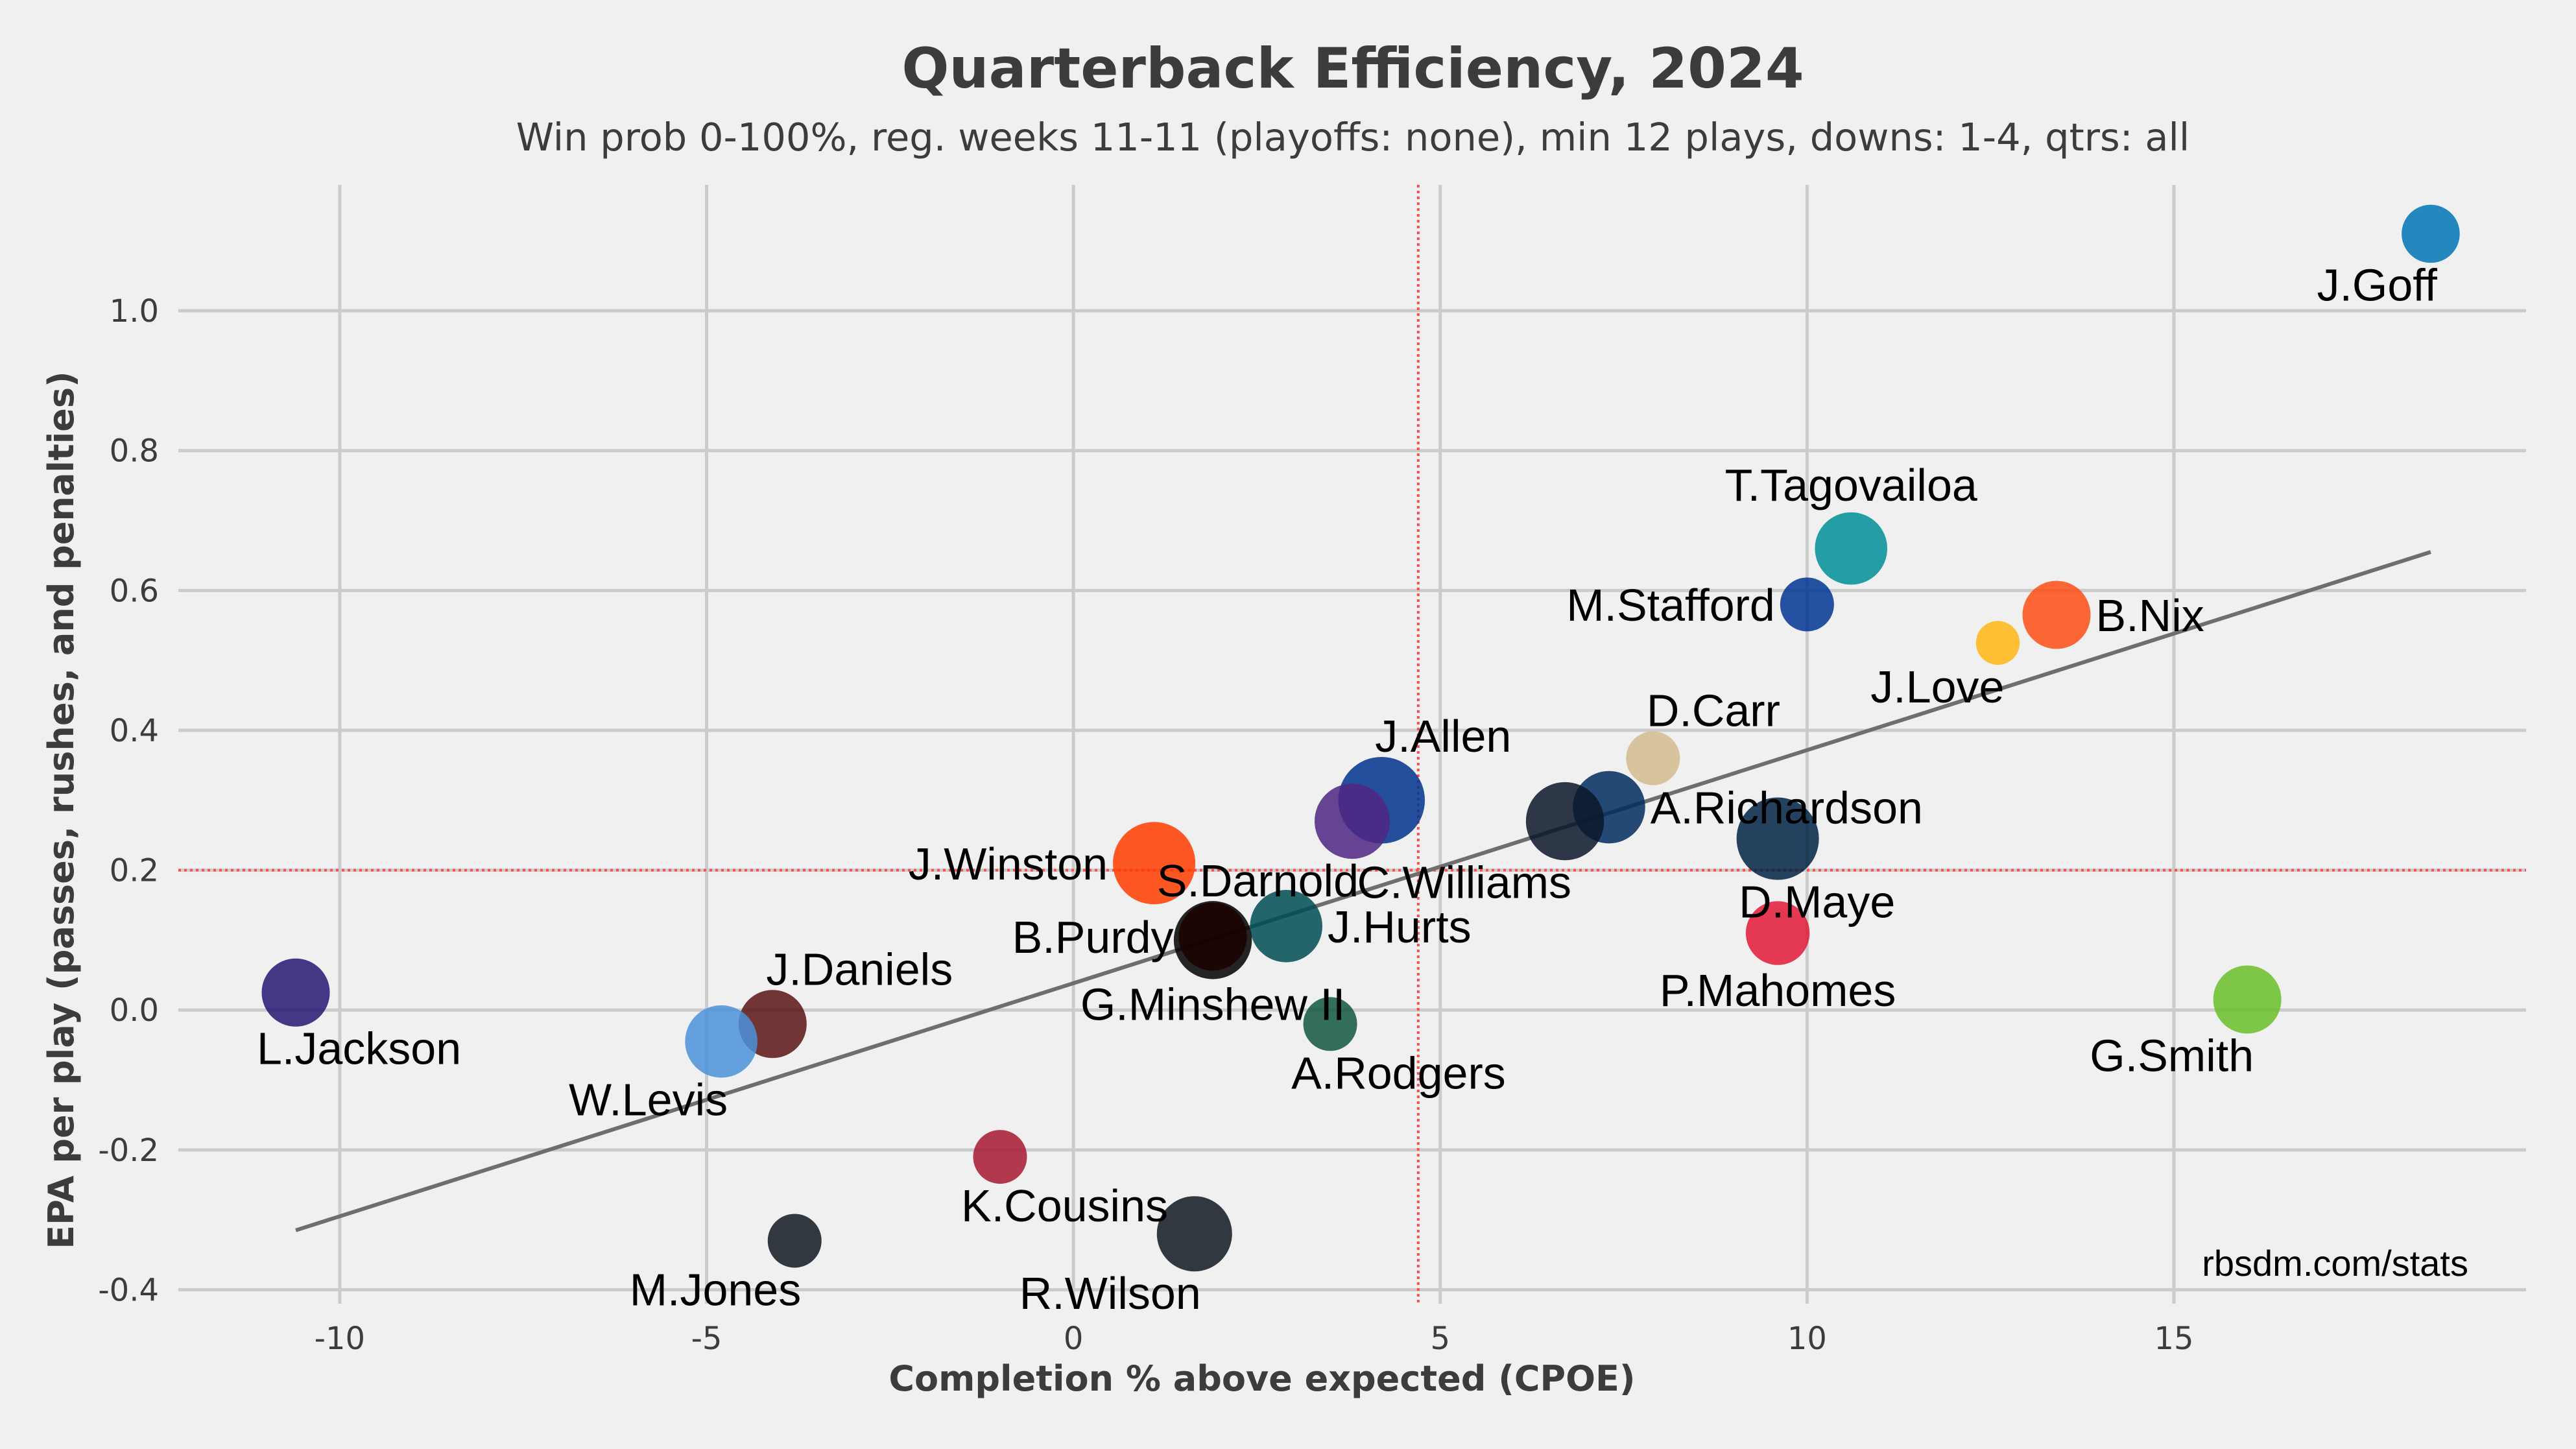  What do you see at coordinates (1074, 1339) in the screenshot?
I see `x-tick-label: 0` at bounding box center [1074, 1339].